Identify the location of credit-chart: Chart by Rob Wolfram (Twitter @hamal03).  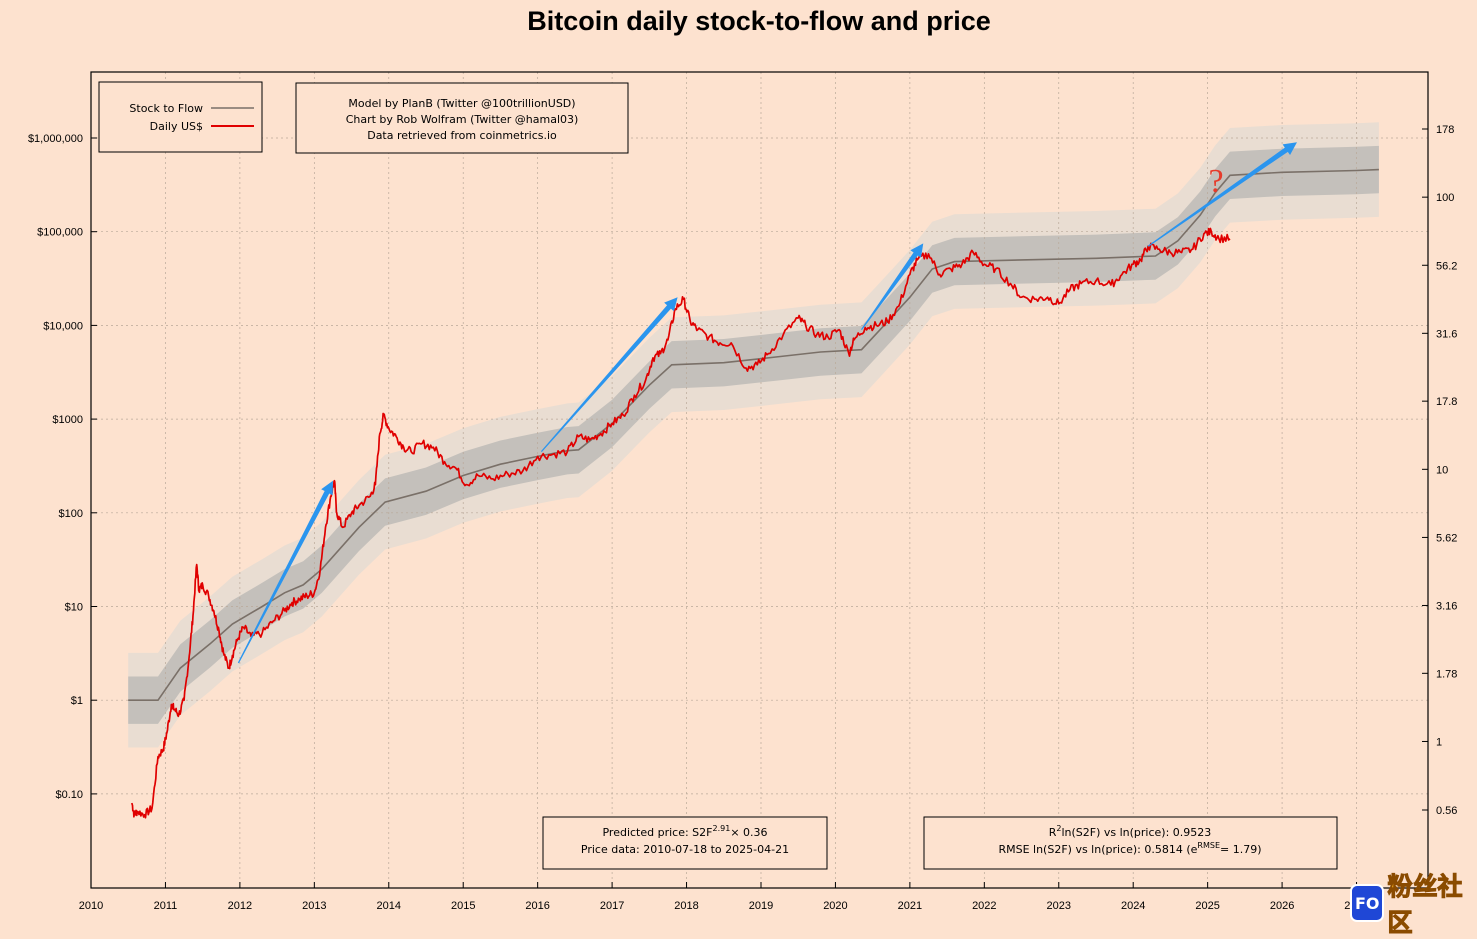
(462, 119).